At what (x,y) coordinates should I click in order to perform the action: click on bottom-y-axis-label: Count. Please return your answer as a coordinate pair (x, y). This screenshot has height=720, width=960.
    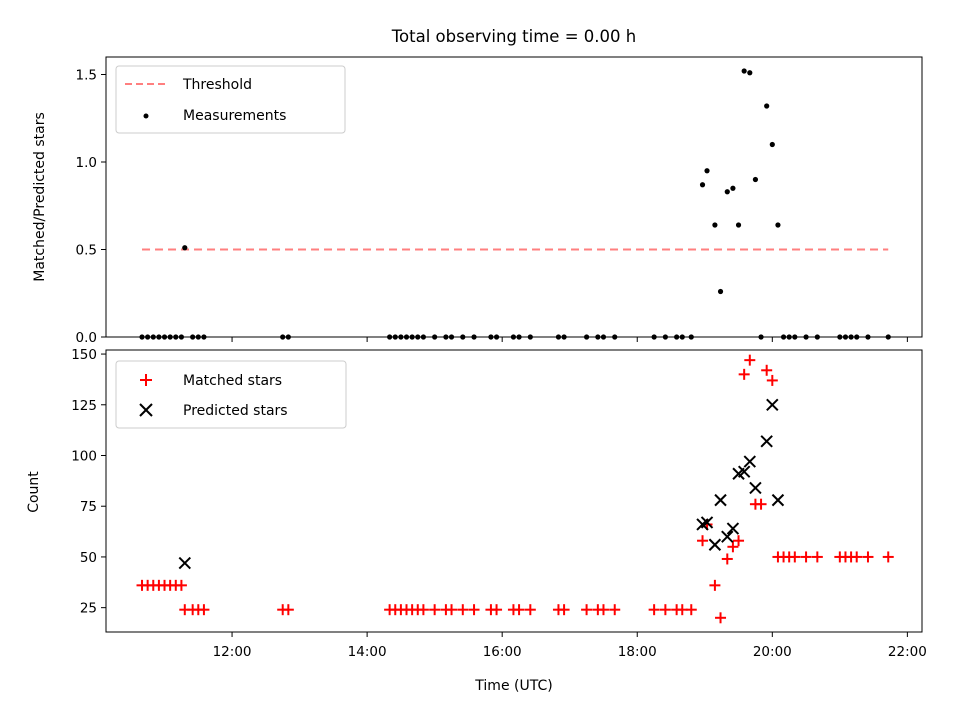
    Looking at the image, I should click on (34, 492).